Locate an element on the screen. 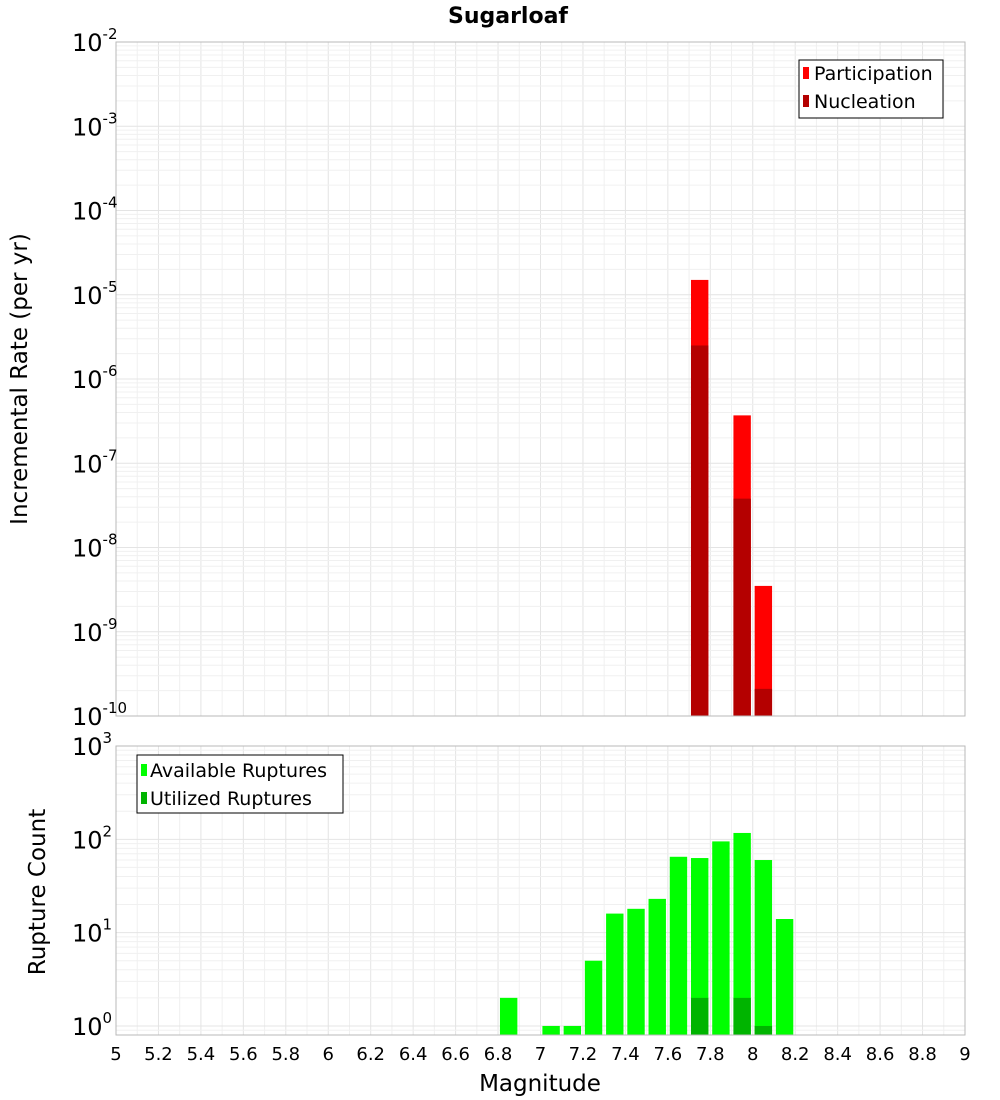 Image resolution: width=1000 pixels, height=1100 pixels. participation-bar is located at coordinates (763, 650).